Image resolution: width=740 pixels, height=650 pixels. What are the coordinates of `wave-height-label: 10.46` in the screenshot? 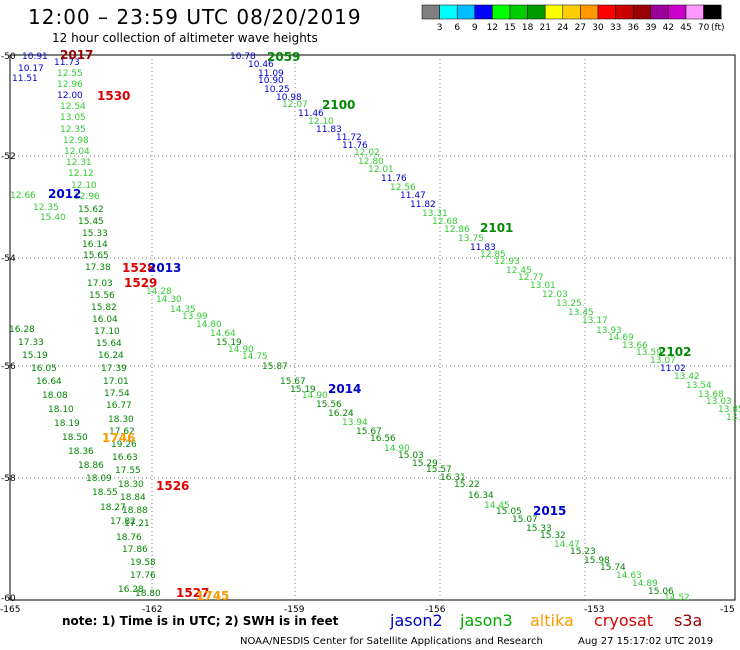 It's located at (261, 65).